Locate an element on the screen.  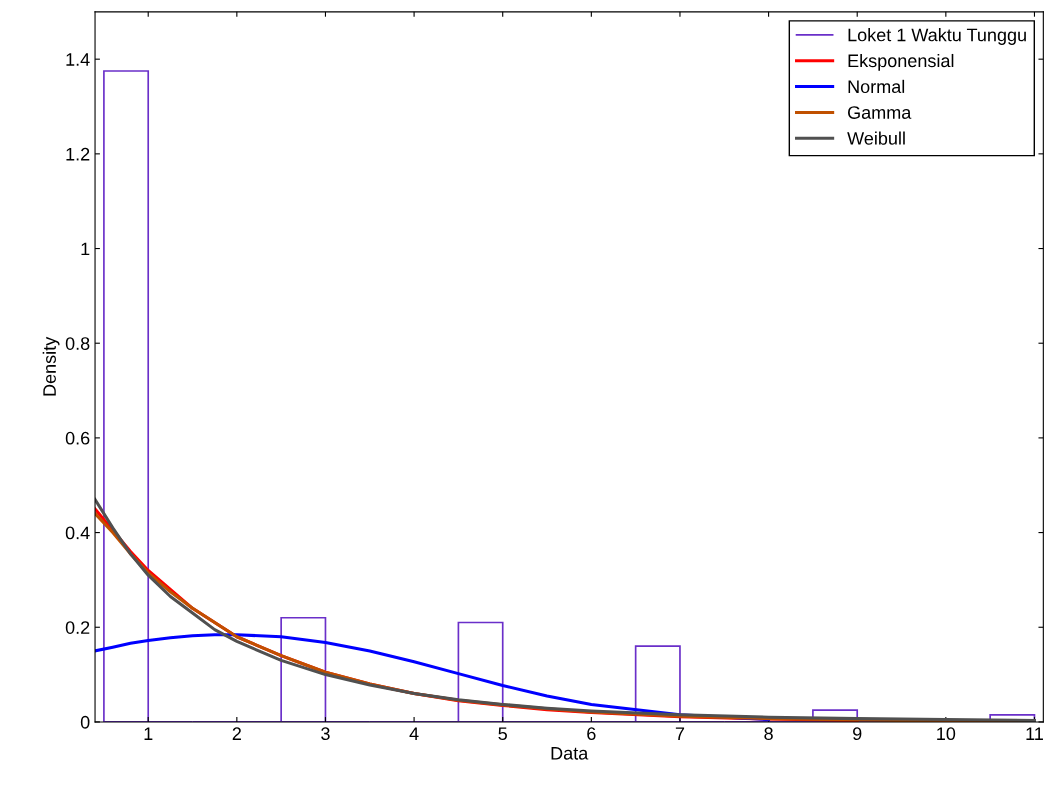
x-tick-label: 9 is located at coordinates (857, 734).